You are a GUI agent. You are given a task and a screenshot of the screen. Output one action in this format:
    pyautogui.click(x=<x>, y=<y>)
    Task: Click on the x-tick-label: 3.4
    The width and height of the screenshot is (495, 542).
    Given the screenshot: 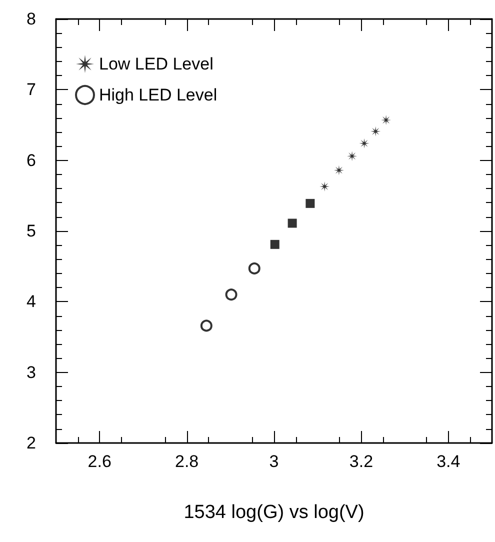 What is the action you would take?
    pyautogui.click(x=448, y=461)
    